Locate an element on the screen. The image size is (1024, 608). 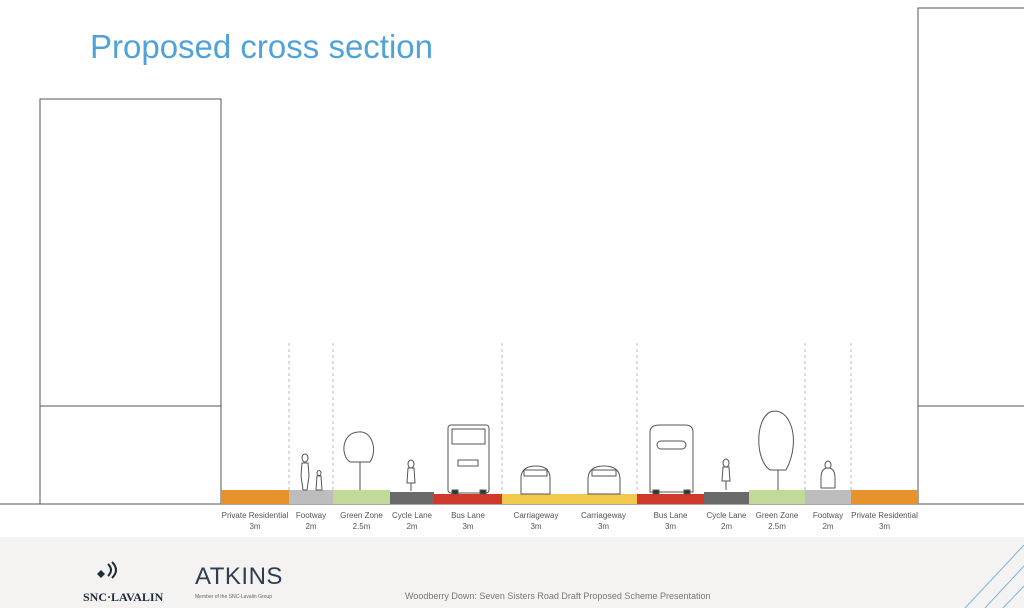
snc-lavalin-logo is located at coordinates (107, 570).